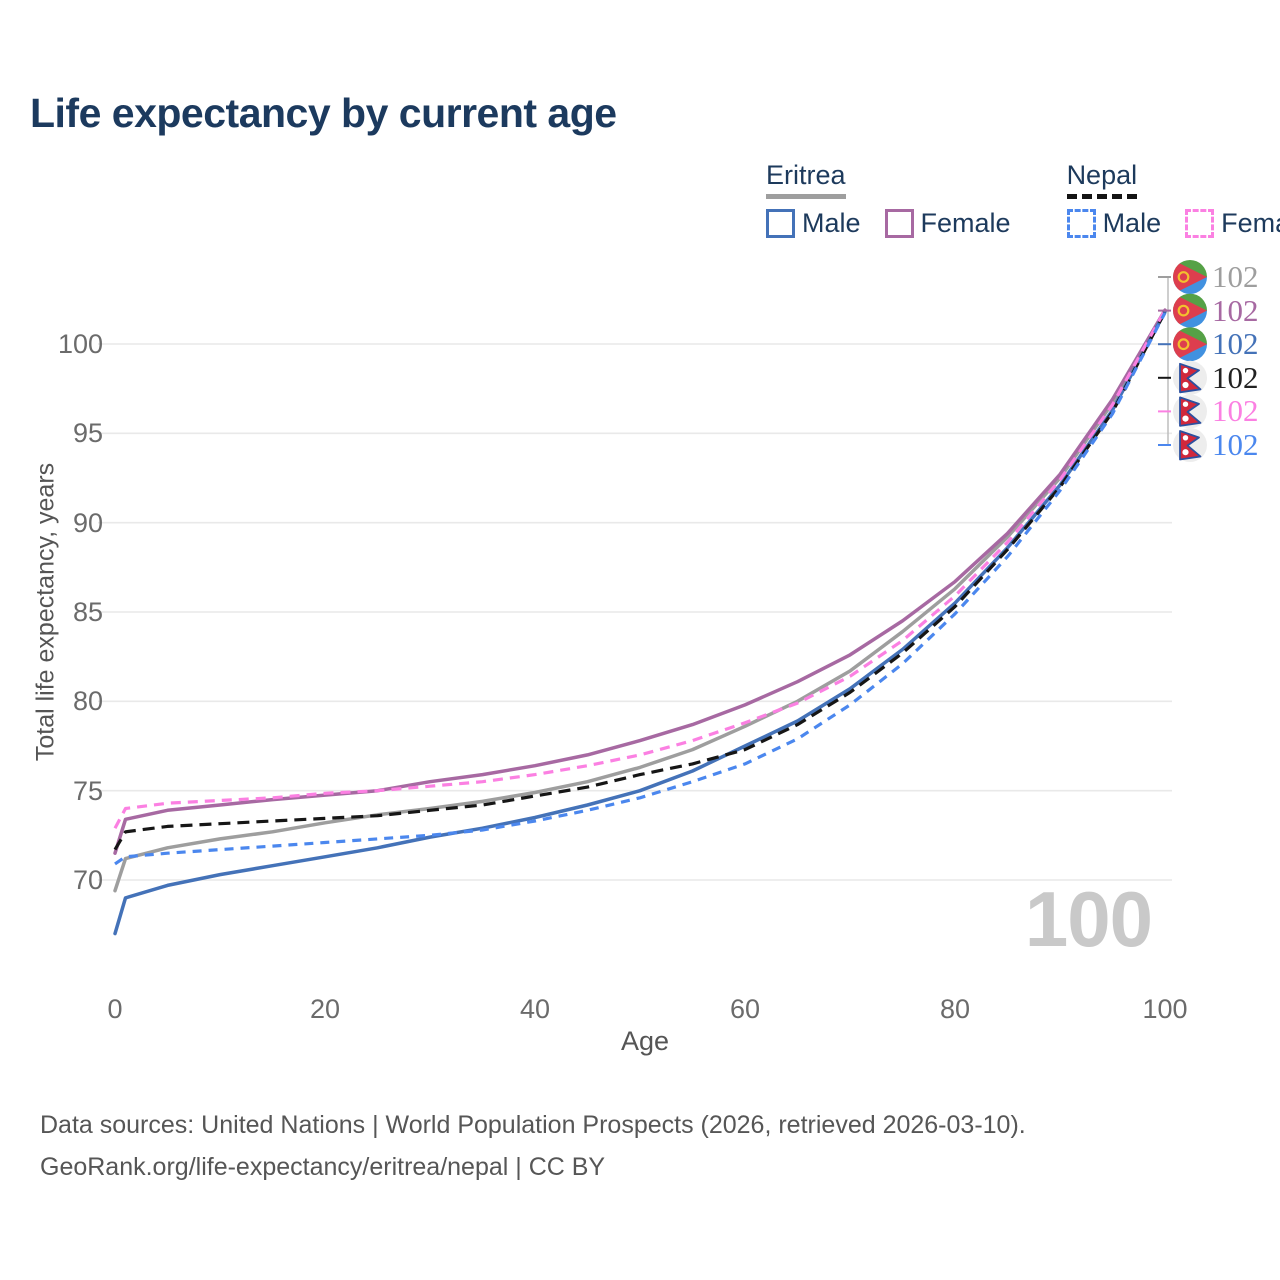 The width and height of the screenshot is (1280, 1280). I want to click on x-tick-label-40: 40, so click(535, 1009).